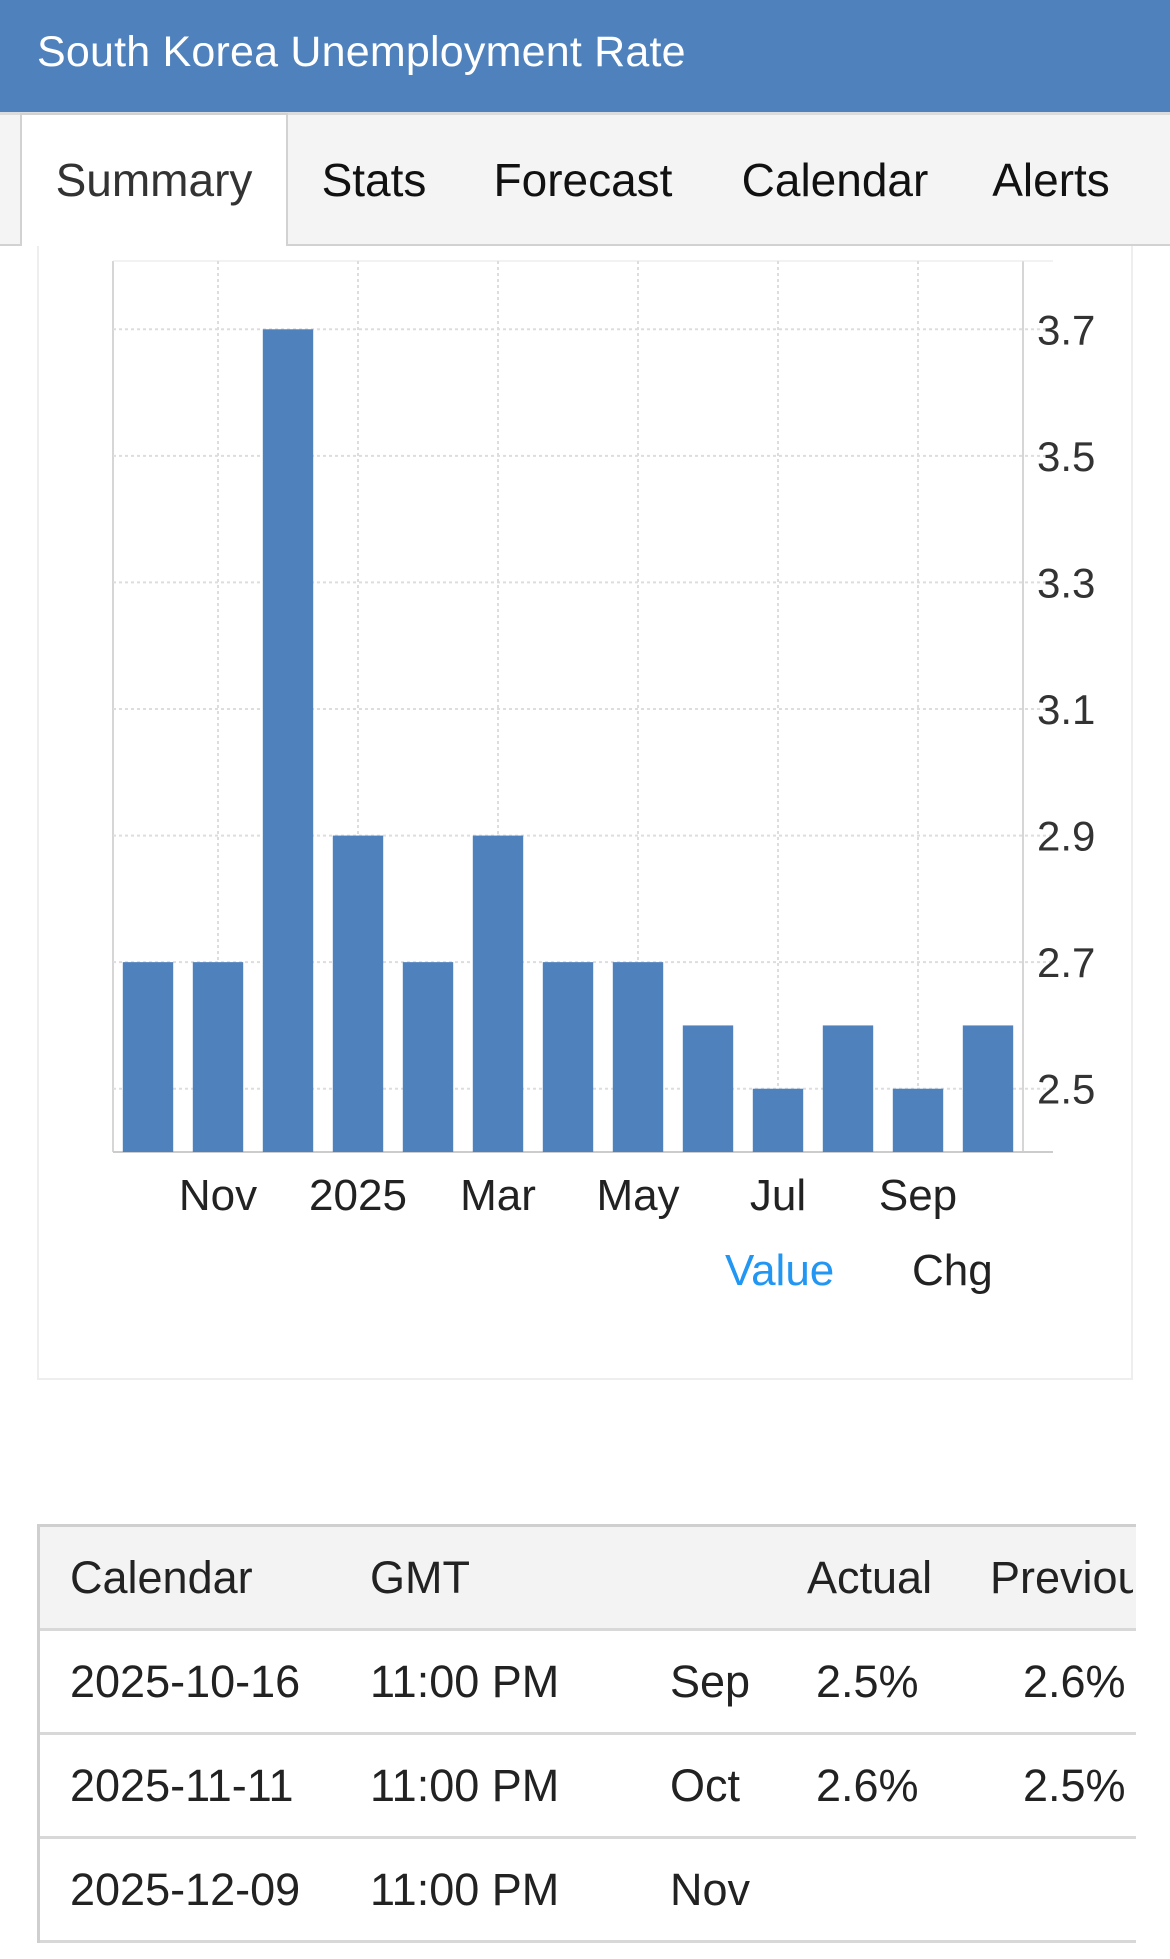 The image size is (1170, 1959). I want to click on x-tick-label: 2025, so click(358, 1195).